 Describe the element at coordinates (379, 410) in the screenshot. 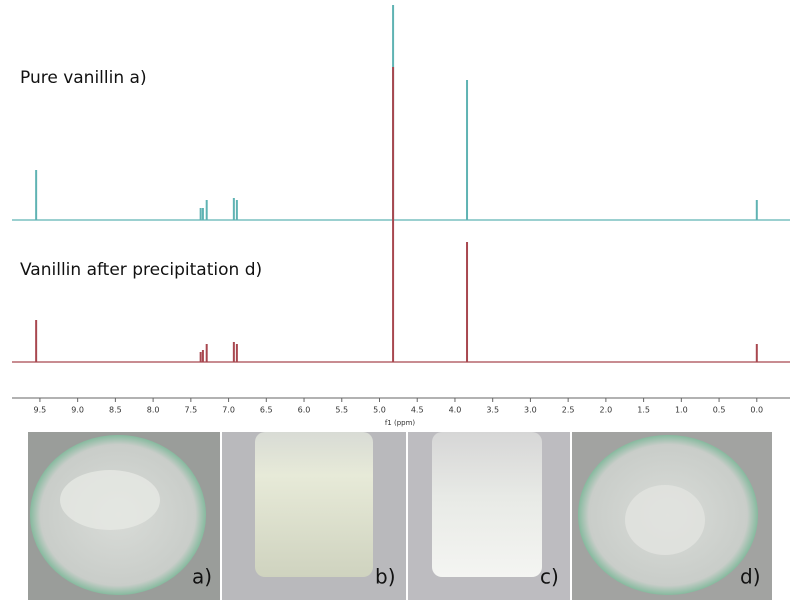

I see `x-tick-label: 5.0` at that location.